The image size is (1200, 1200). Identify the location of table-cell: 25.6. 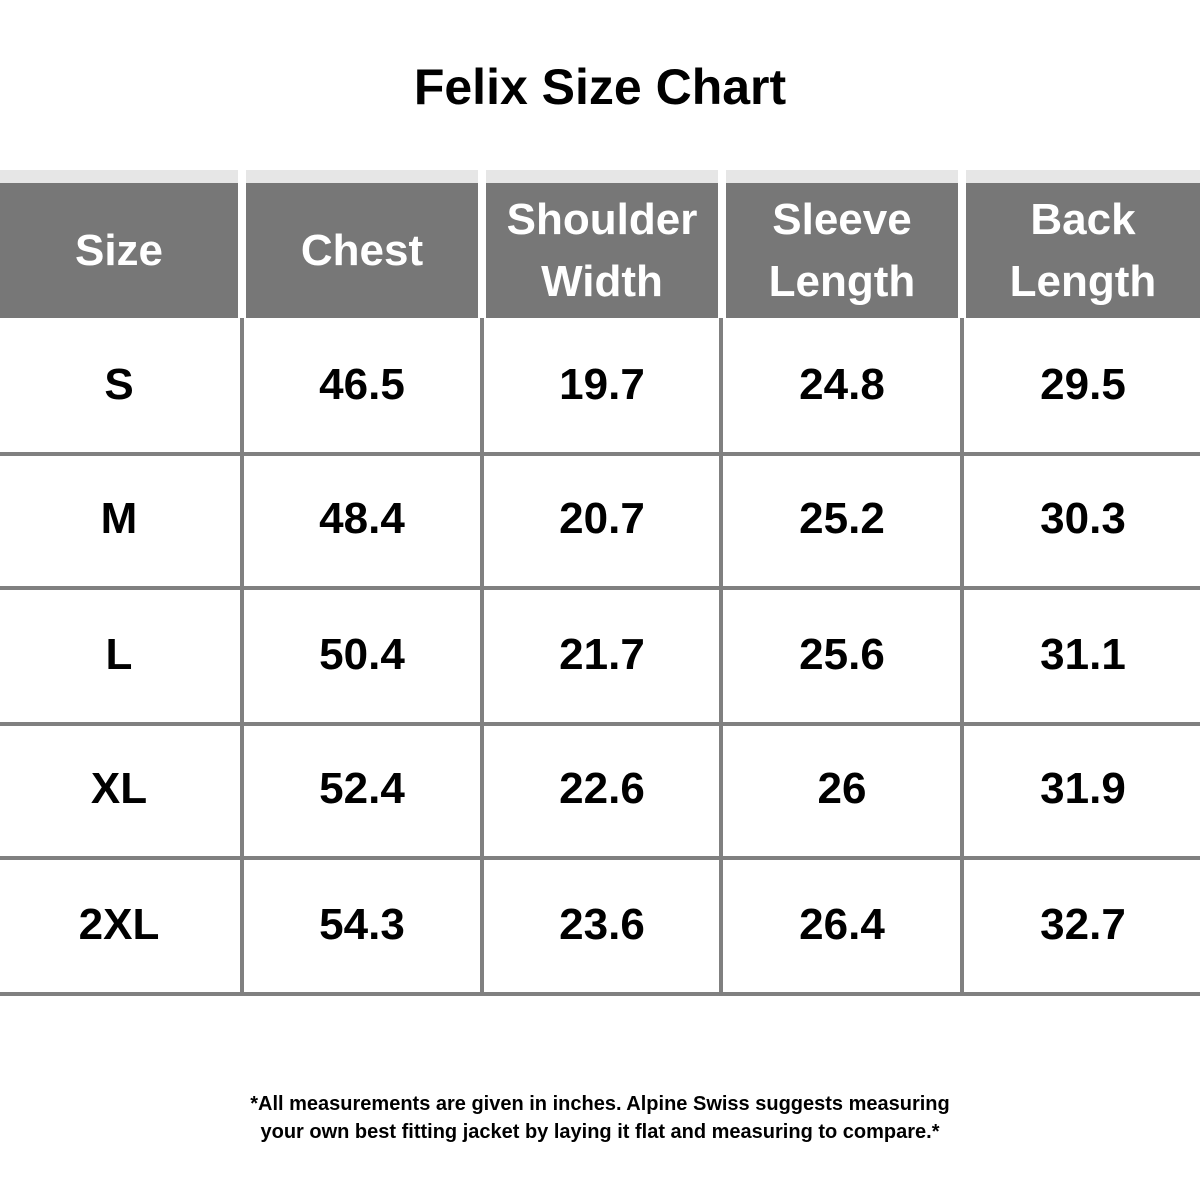
(842, 654).